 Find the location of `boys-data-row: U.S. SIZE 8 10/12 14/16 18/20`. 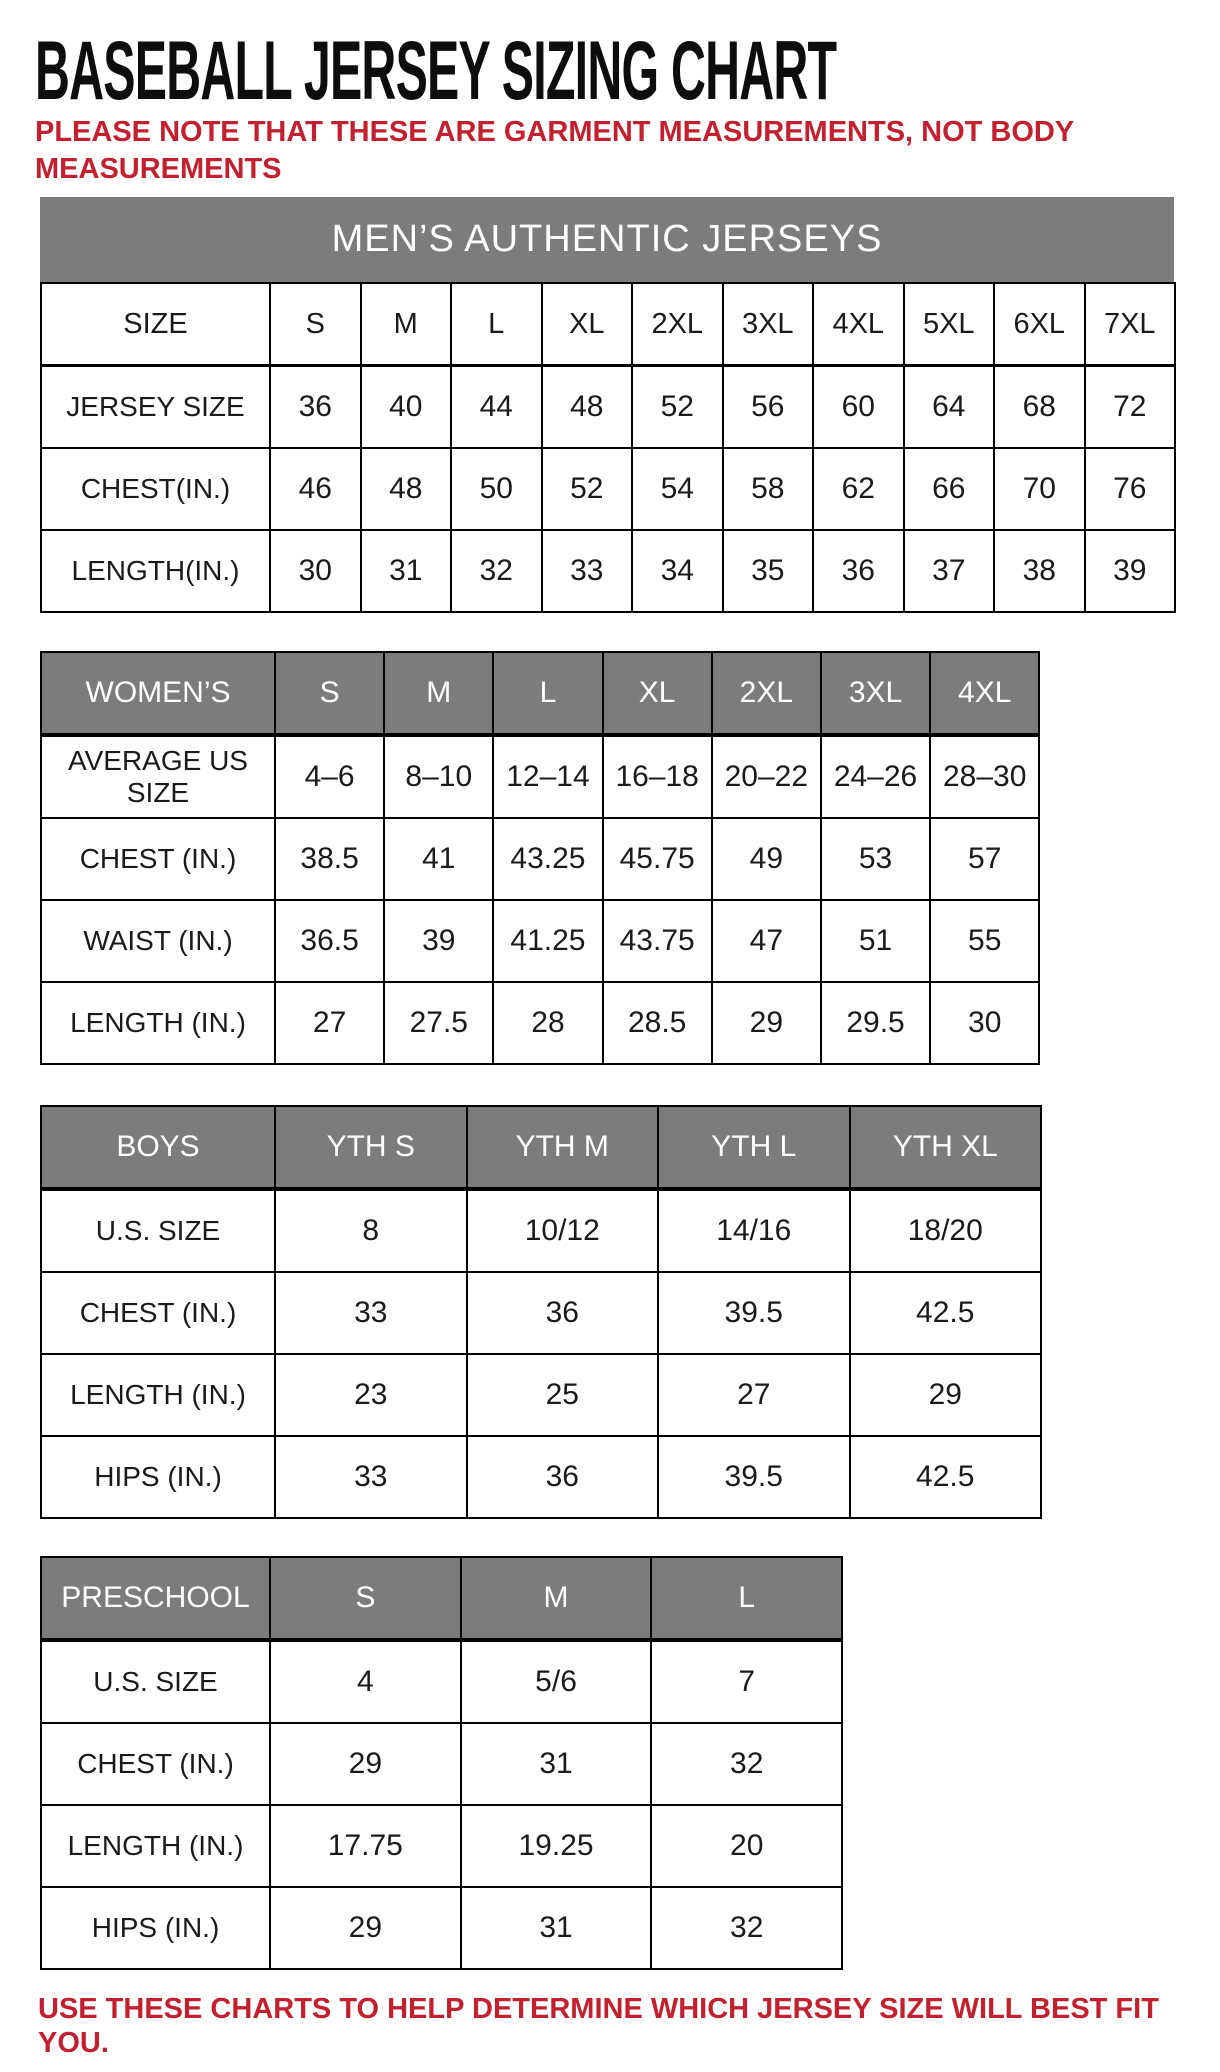

boys-data-row: U.S. SIZE 8 10/12 14/16 18/20 is located at coordinates (541, 1230).